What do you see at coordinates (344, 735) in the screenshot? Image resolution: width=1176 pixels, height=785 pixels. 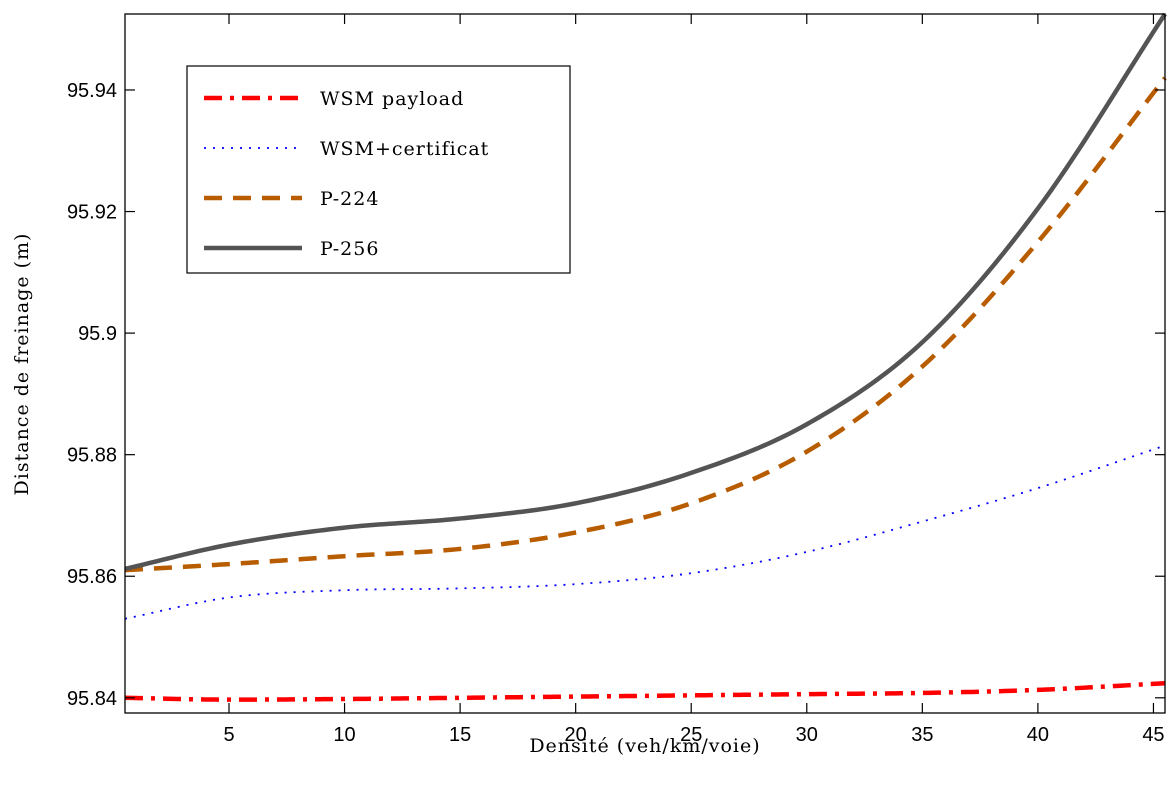 I see `x-tick-label: 10` at bounding box center [344, 735].